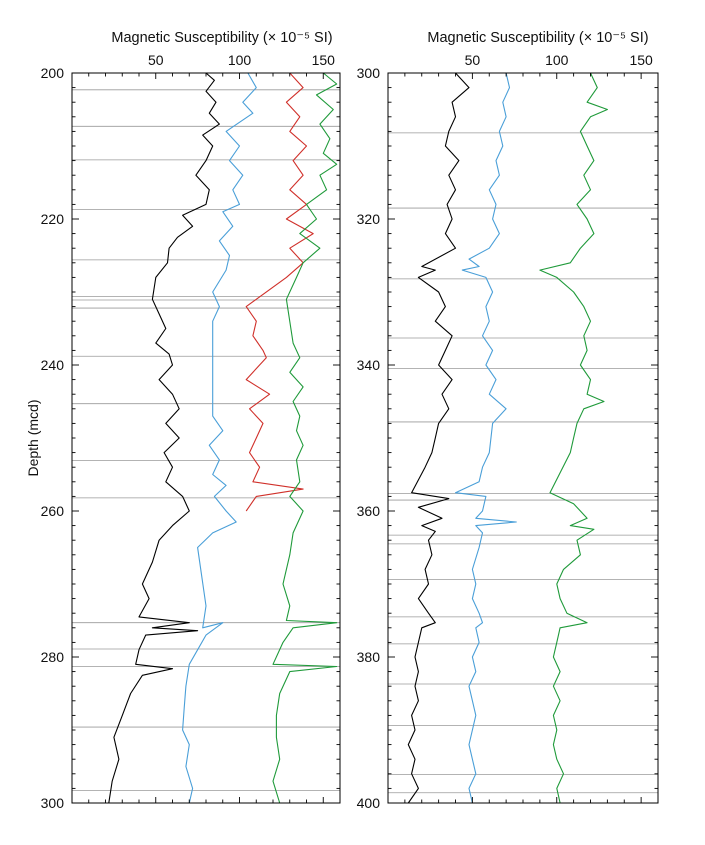 This screenshot has width=705, height=845. I want to click on y-tick-label: 400, so click(369, 803).